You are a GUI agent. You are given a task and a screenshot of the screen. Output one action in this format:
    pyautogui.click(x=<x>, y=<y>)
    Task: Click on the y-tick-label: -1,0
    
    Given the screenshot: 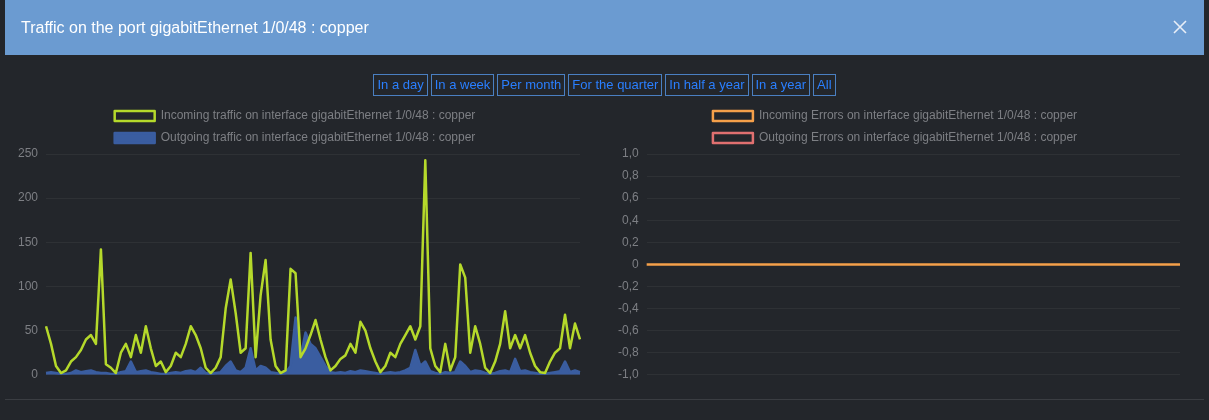 What is the action you would take?
    pyautogui.click(x=628, y=374)
    